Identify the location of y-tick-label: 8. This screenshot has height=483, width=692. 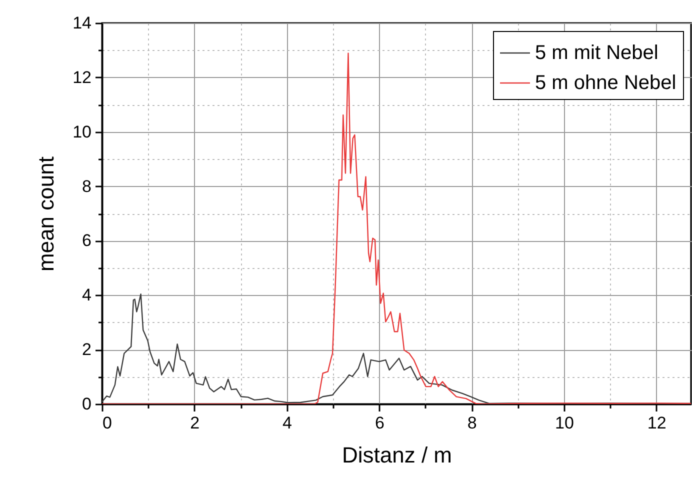
(87, 186).